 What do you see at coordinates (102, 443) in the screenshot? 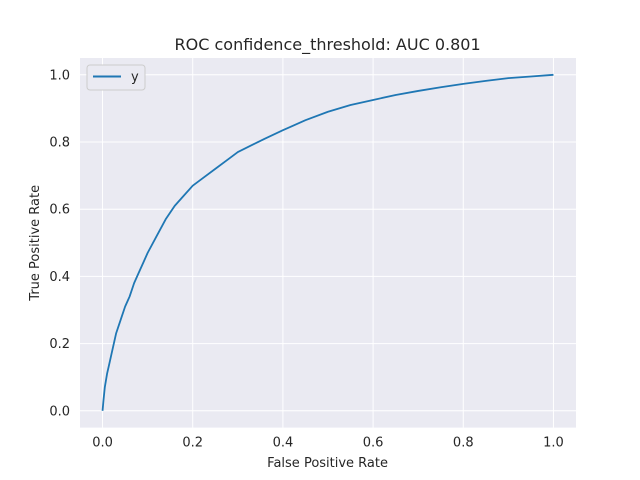
I see `x-tick-label: 0.0` at bounding box center [102, 443].